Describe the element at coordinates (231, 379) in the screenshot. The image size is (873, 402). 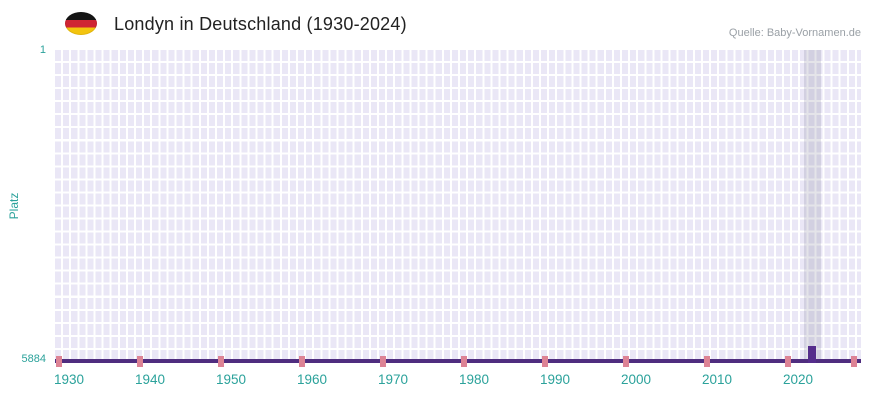
I see `x-axis-tick: 1950` at that location.